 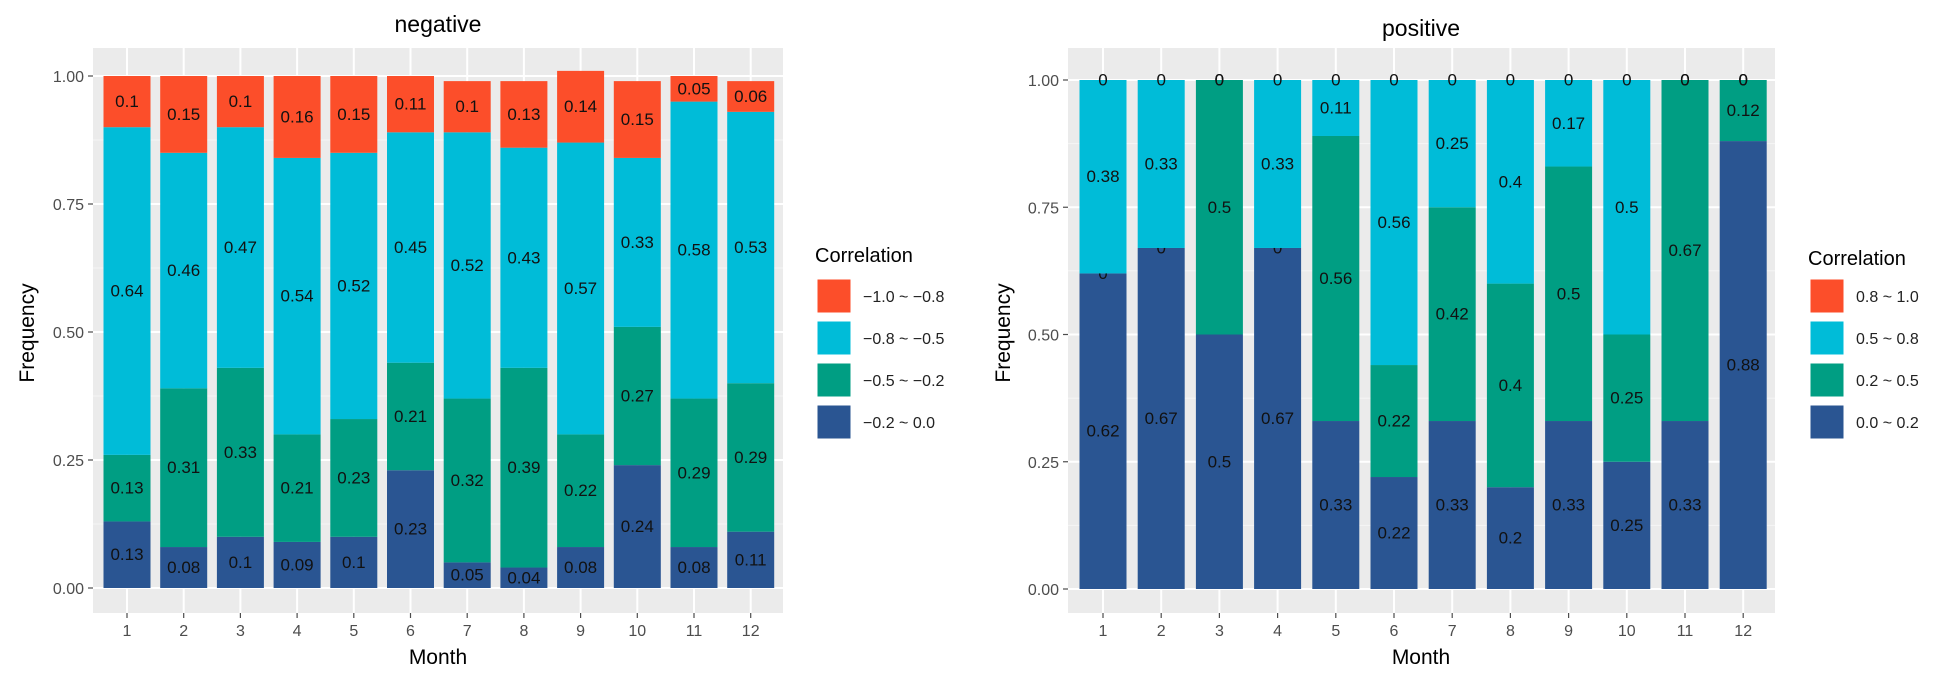 I want to click on data-label: 0.27, so click(x=637, y=396).